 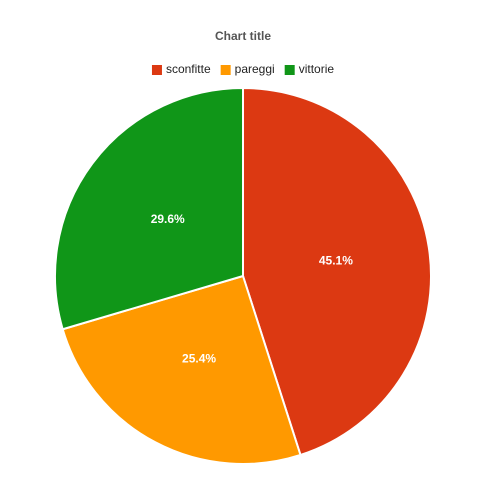 I want to click on legend-label: pareggi, so click(x=255, y=69).